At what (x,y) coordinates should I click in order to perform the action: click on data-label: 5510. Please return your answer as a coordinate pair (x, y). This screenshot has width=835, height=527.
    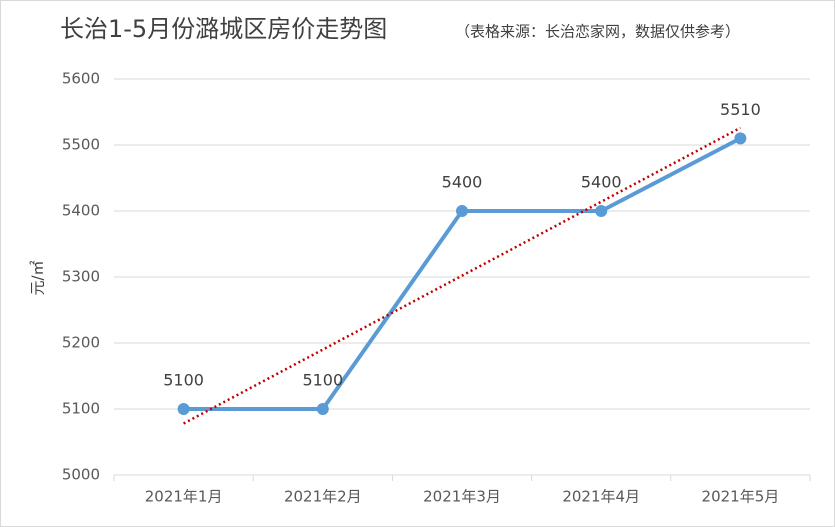
    Looking at the image, I should click on (740, 109).